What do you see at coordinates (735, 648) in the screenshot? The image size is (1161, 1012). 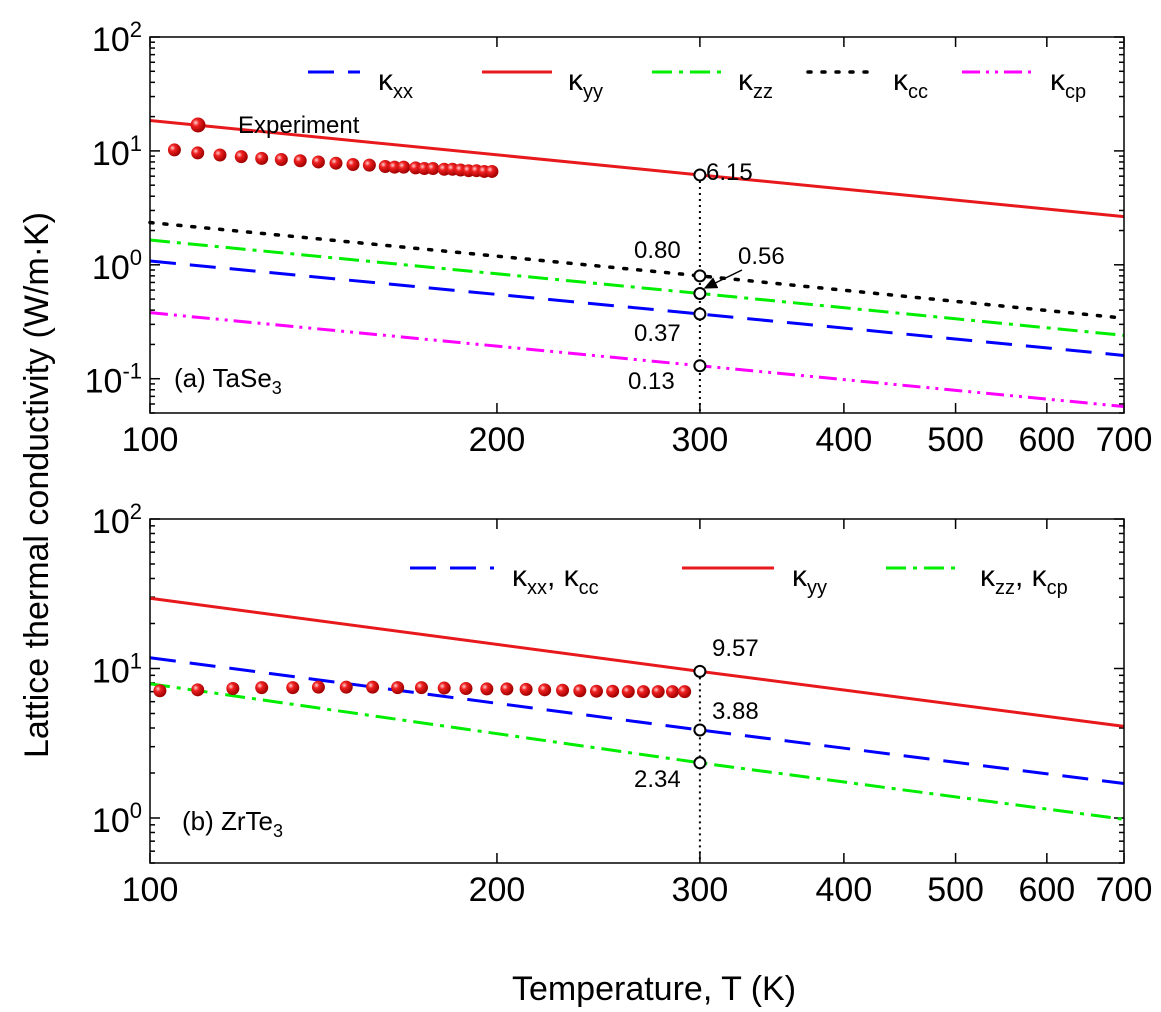 I see `annotation-kyy-value: 9.57` at bounding box center [735, 648].